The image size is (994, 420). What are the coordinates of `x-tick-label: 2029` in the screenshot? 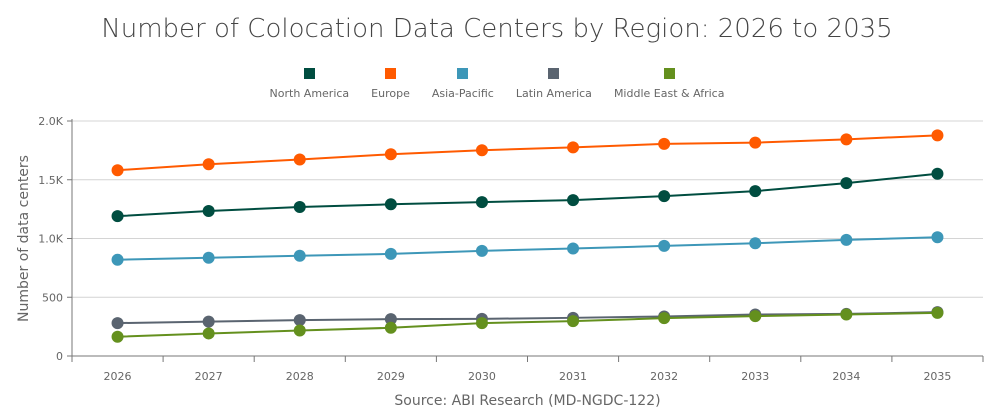 It's located at (391, 376).